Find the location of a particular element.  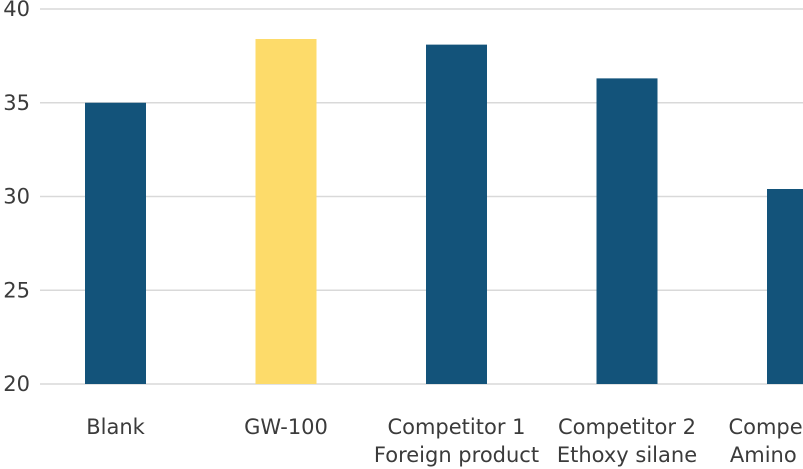

x-category-label: Competitor 2 Ethoxy silane is located at coordinates (627, 441).